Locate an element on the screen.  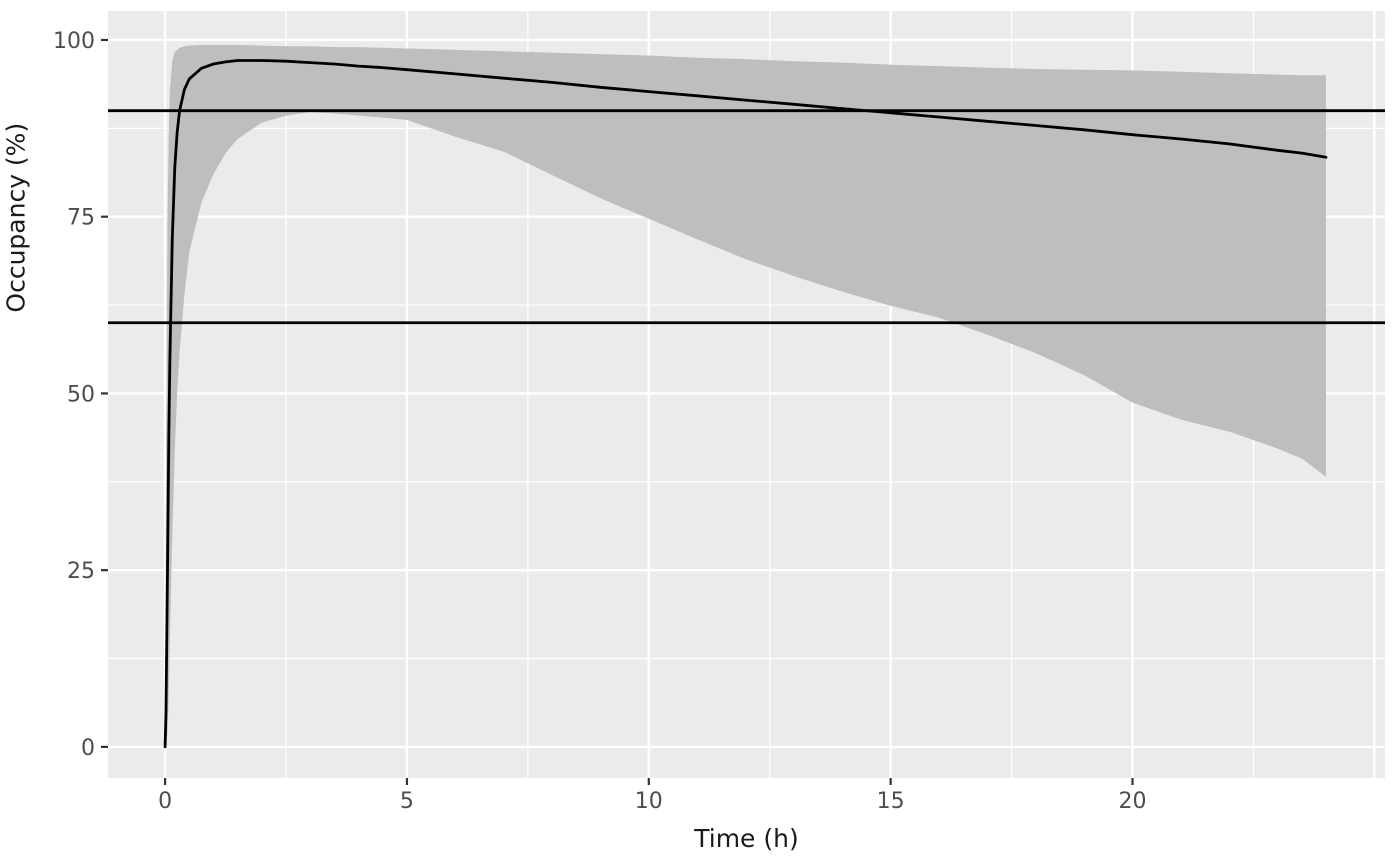
y-axis-tick-label: 0 is located at coordinates (88, 748).